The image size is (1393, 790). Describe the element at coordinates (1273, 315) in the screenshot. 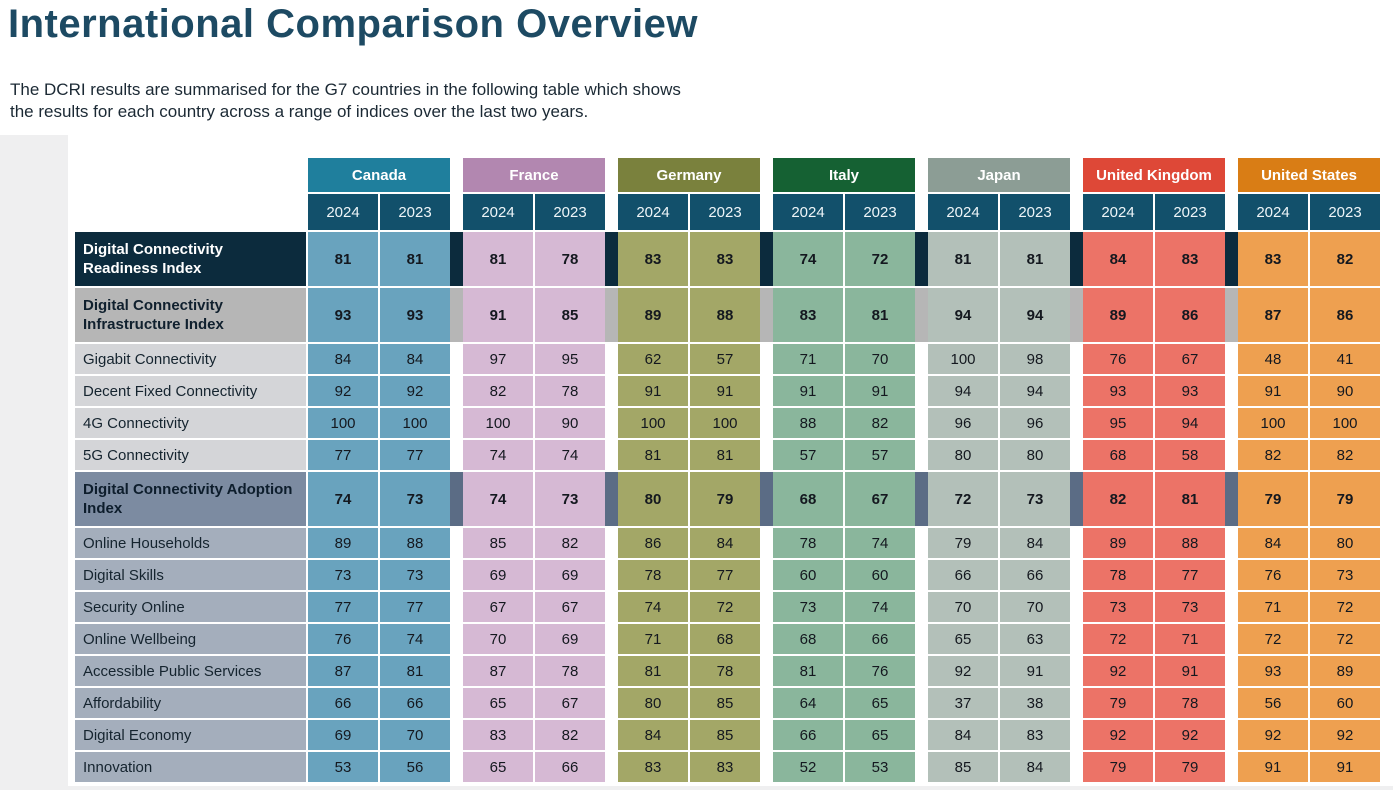

I see `value-cell: 87` at that location.